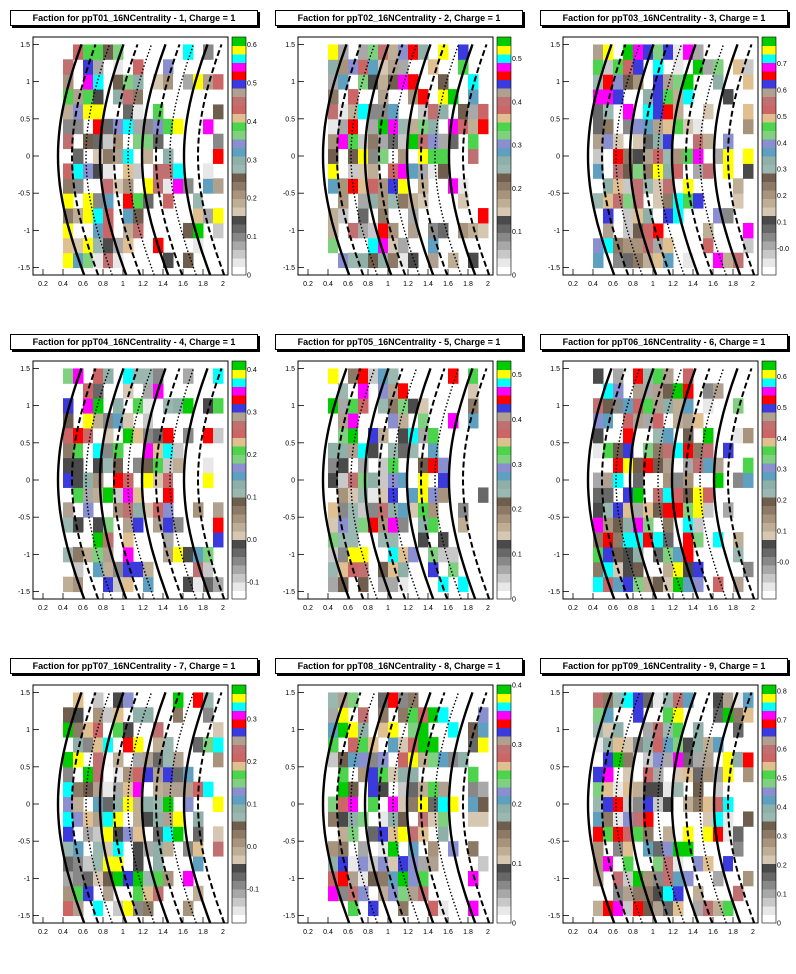 The height and width of the screenshot is (974, 796). I want to click on z-tick-label: 0.1, so click(517, 555).